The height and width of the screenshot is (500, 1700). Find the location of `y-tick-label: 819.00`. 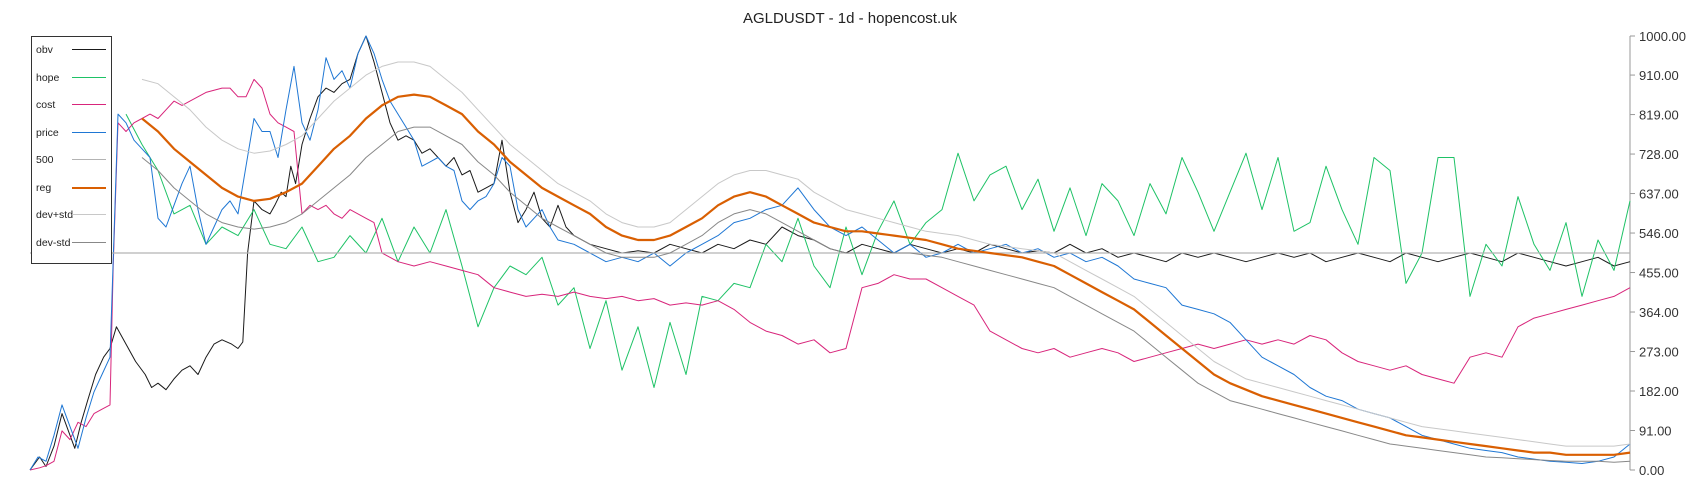

y-tick-label: 819.00 is located at coordinates (1659, 115).